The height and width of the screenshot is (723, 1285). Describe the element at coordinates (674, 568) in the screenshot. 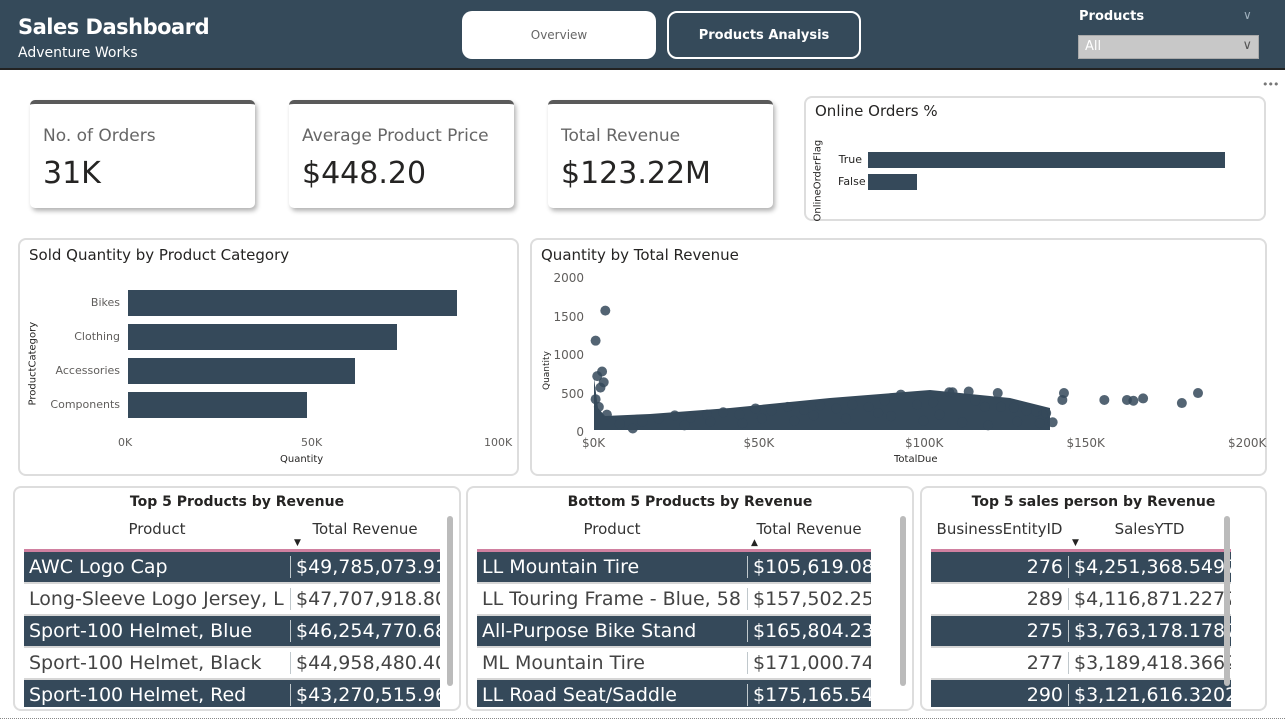

I see `table-row: LL Mountain Tire $105,619.08` at that location.